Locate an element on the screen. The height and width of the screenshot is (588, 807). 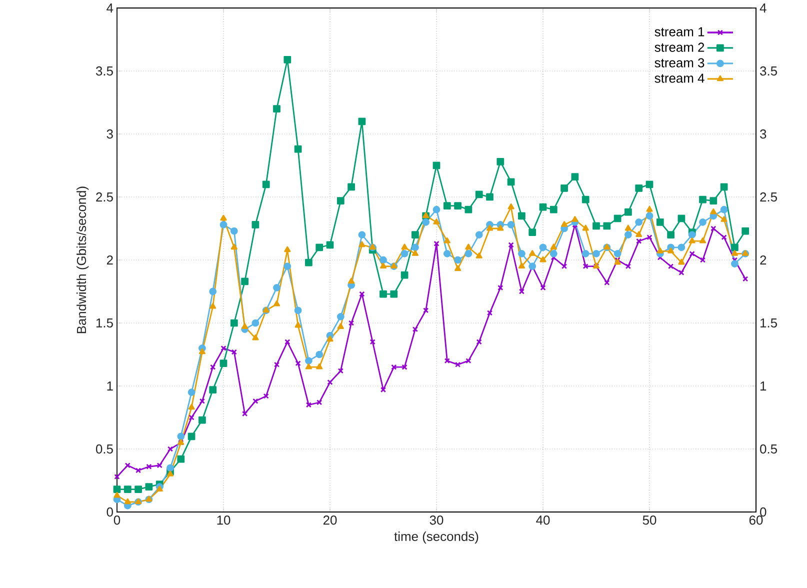
y2-tick-label: 3.5 is located at coordinates (768, 71).